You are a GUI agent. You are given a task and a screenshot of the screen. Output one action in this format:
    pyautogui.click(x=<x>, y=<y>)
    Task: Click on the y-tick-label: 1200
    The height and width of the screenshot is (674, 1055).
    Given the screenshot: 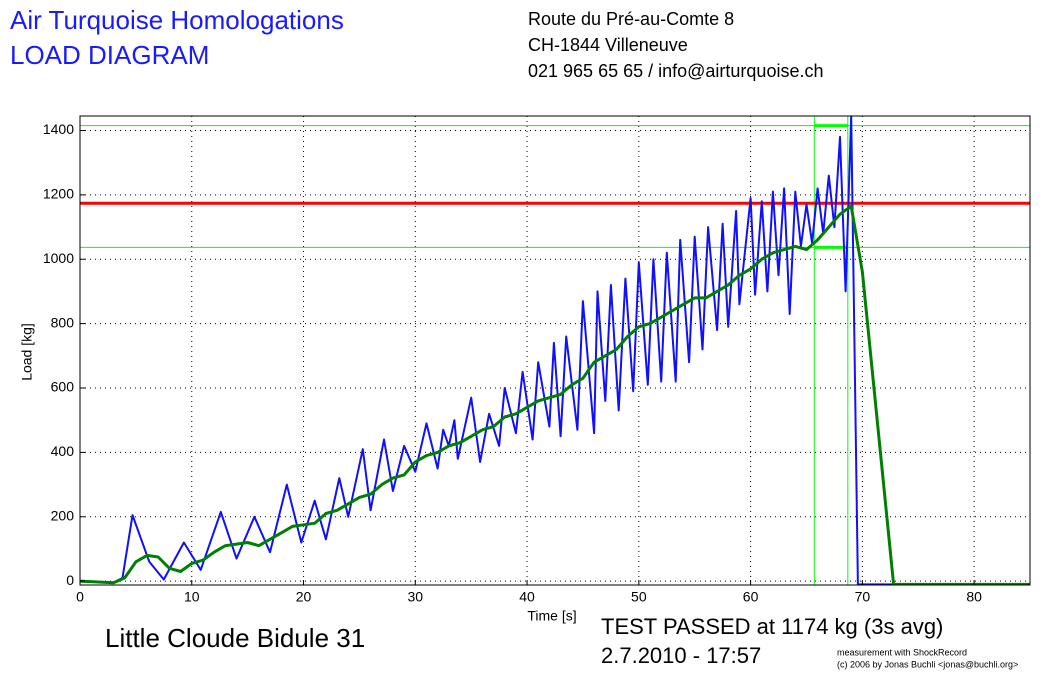 What is the action you would take?
    pyautogui.click(x=58, y=194)
    